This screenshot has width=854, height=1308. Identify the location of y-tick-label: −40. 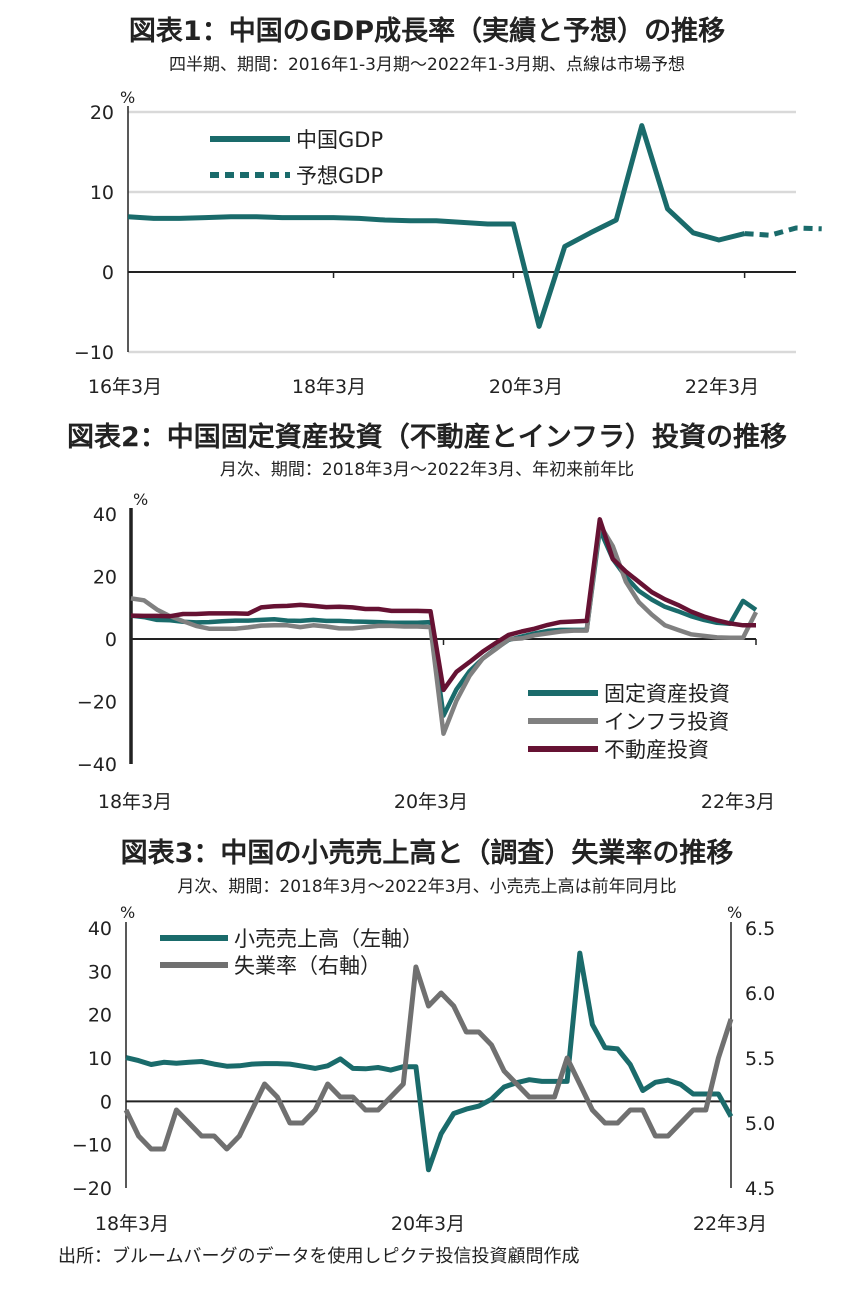
(97, 765).